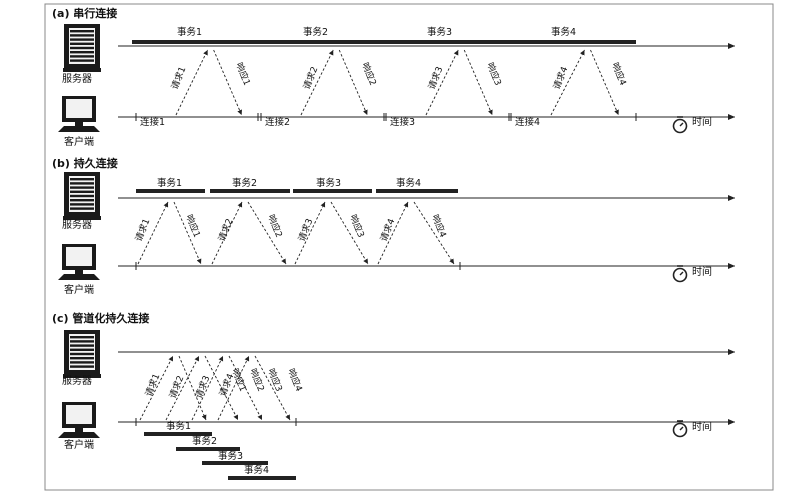 This screenshot has height=494, width=790. What do you see at coordinates (85, 163) in the screenshot?
I see `section-title-b: (b) 持久连接` at bounding box center [85, 163].